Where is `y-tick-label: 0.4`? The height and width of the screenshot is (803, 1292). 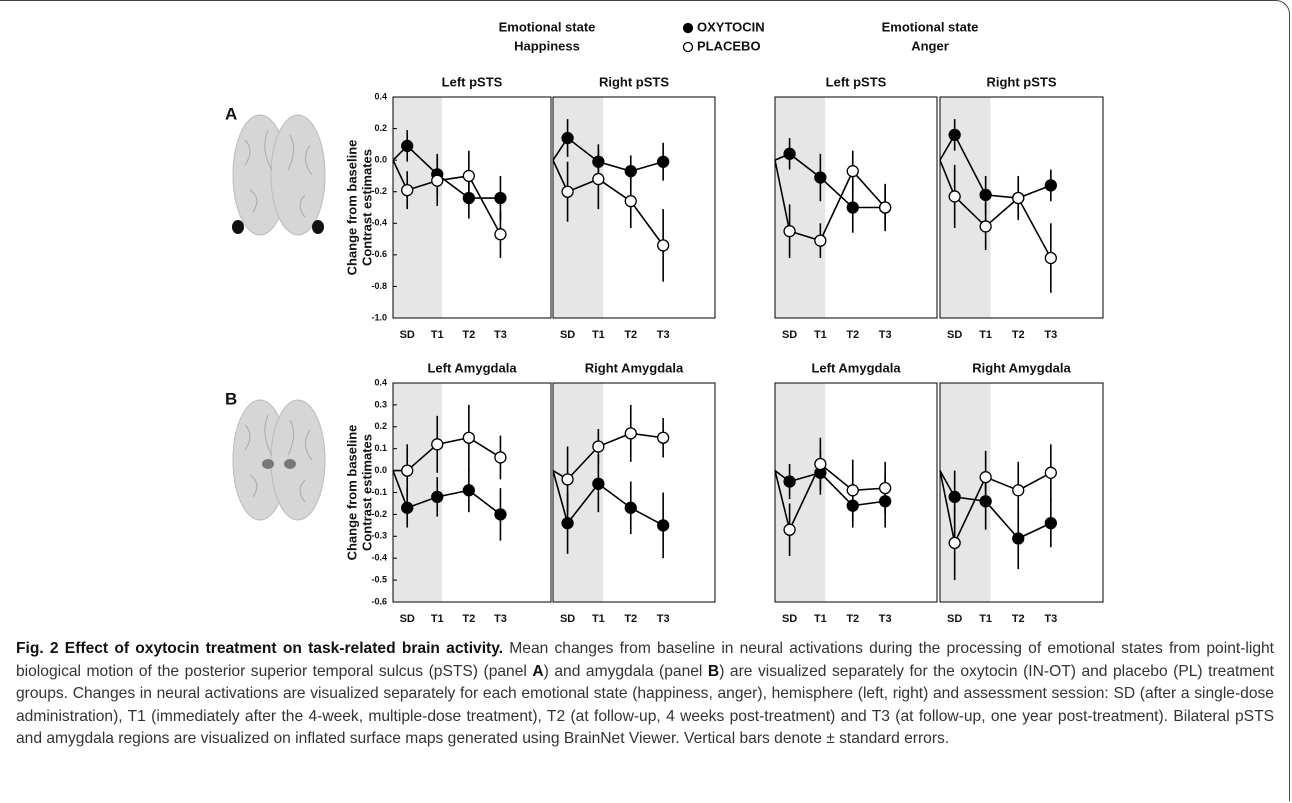
y-tick-label: 0.4 is located at coordinates (380, 96).